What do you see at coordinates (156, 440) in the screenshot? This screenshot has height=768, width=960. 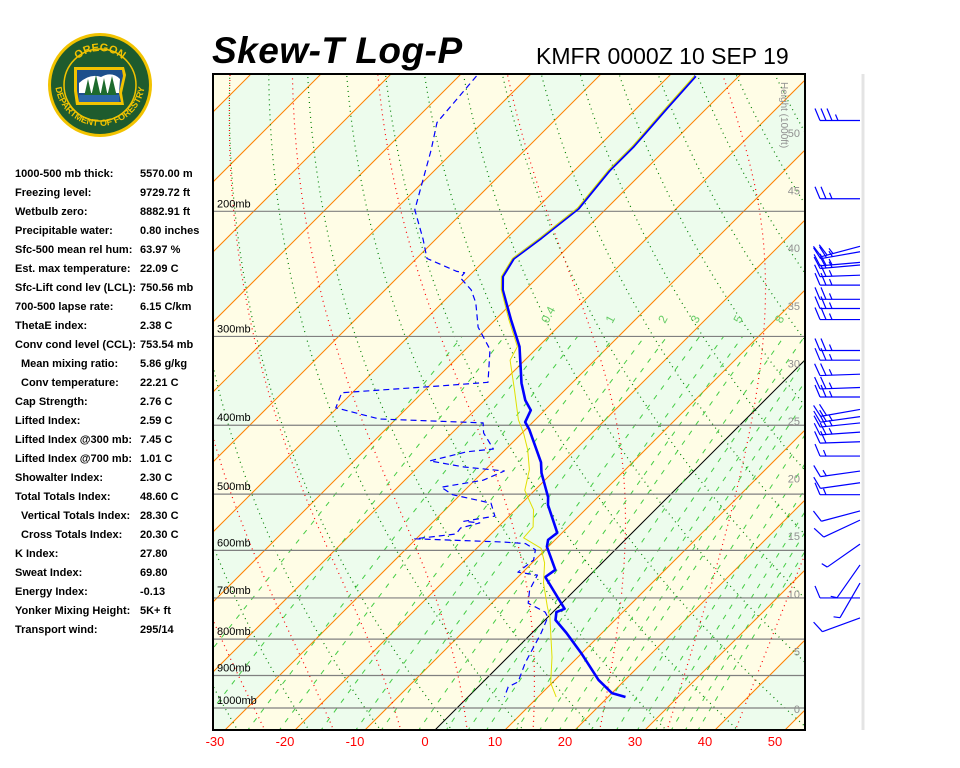 I see `stat-value: 7.45 C` at bounding box center [156, 440].